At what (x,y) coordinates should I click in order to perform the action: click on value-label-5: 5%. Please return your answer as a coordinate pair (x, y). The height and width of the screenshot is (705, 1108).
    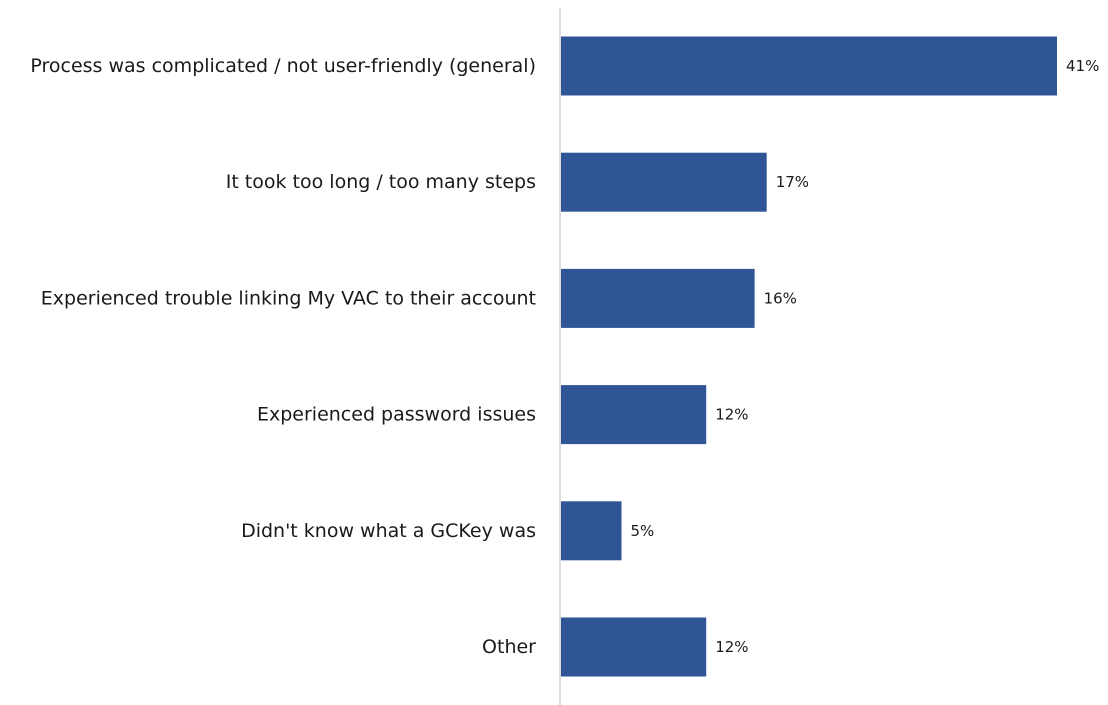
    Looking at the image, I should click on (643, 531).